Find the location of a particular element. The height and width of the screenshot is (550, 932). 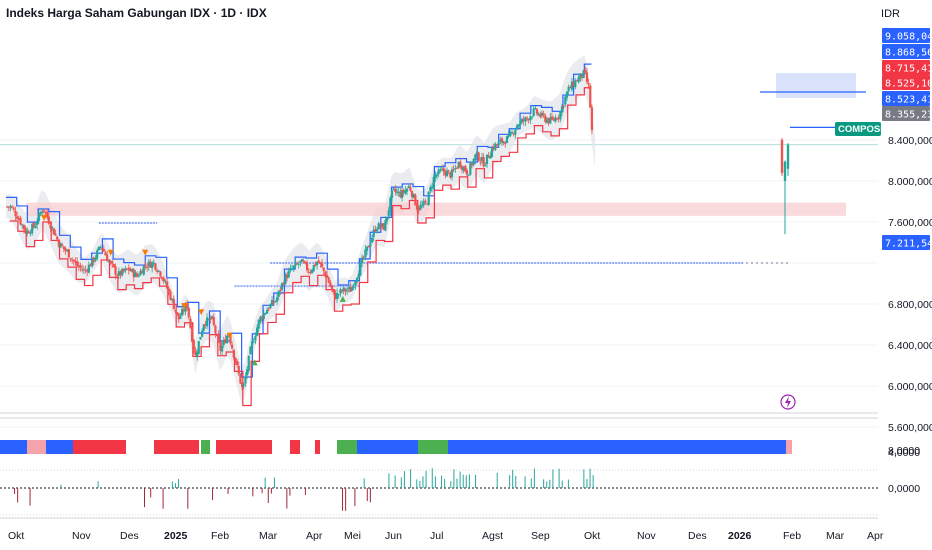

price-badge-label: 8.523,4101 is located at coordinates (908, 100).